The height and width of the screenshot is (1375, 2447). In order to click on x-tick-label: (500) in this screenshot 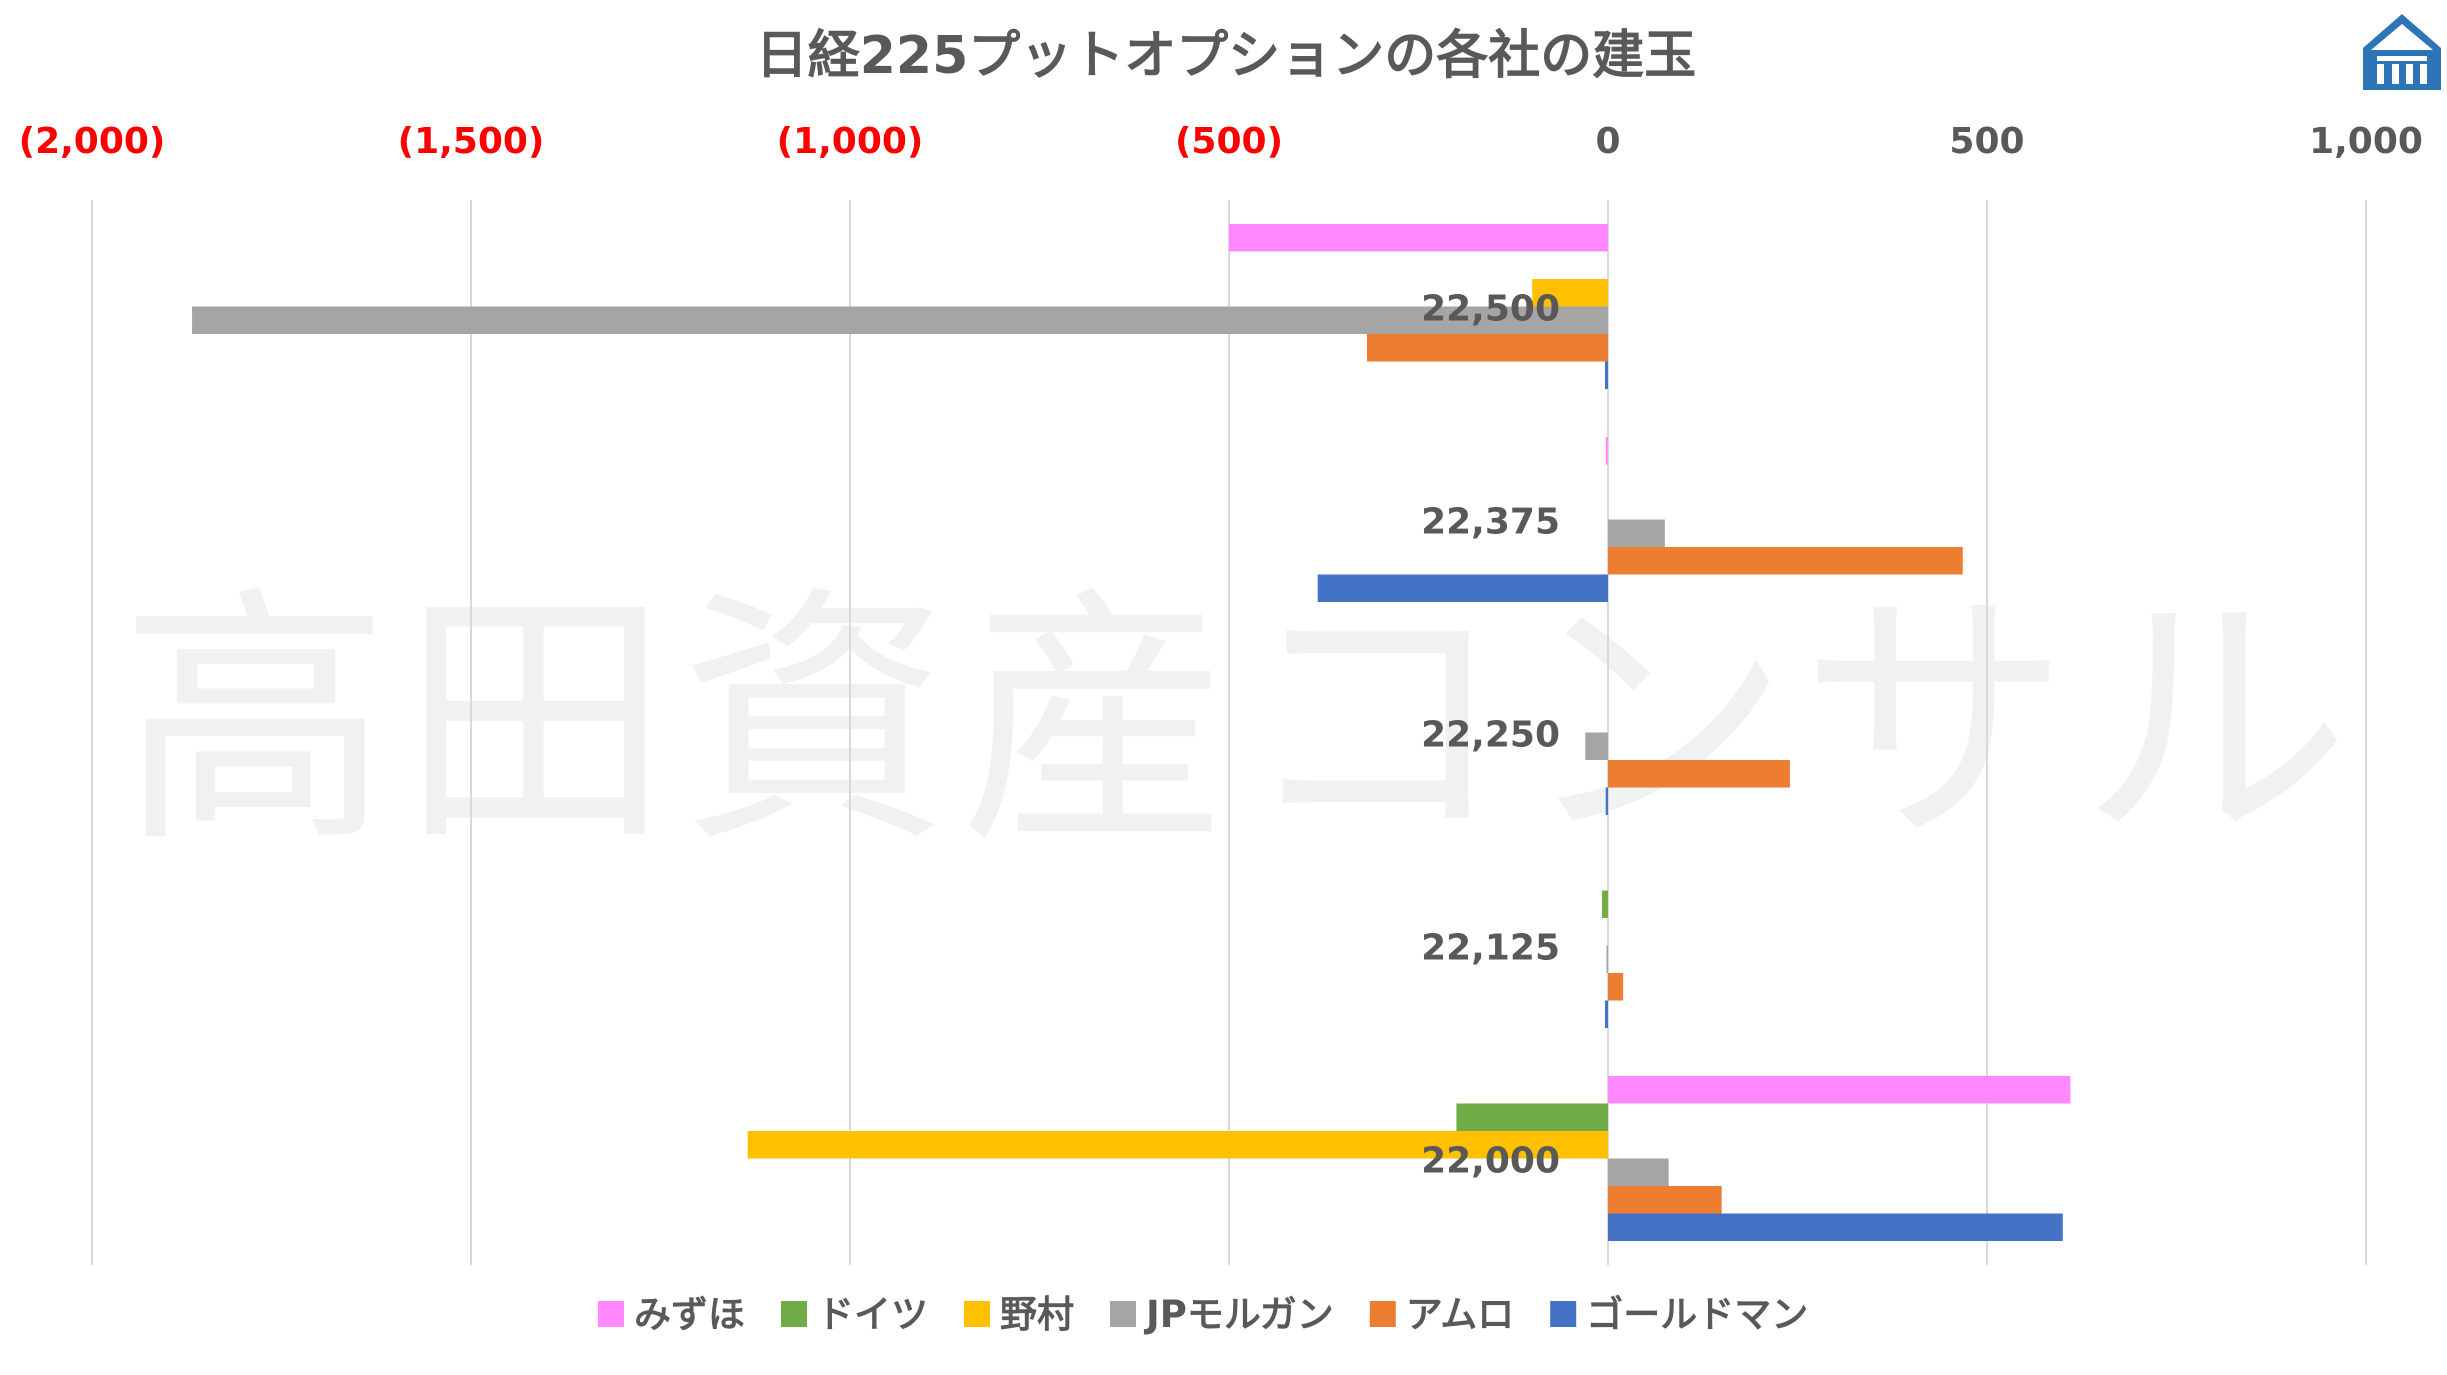, I will do `click(1229, 141)`.